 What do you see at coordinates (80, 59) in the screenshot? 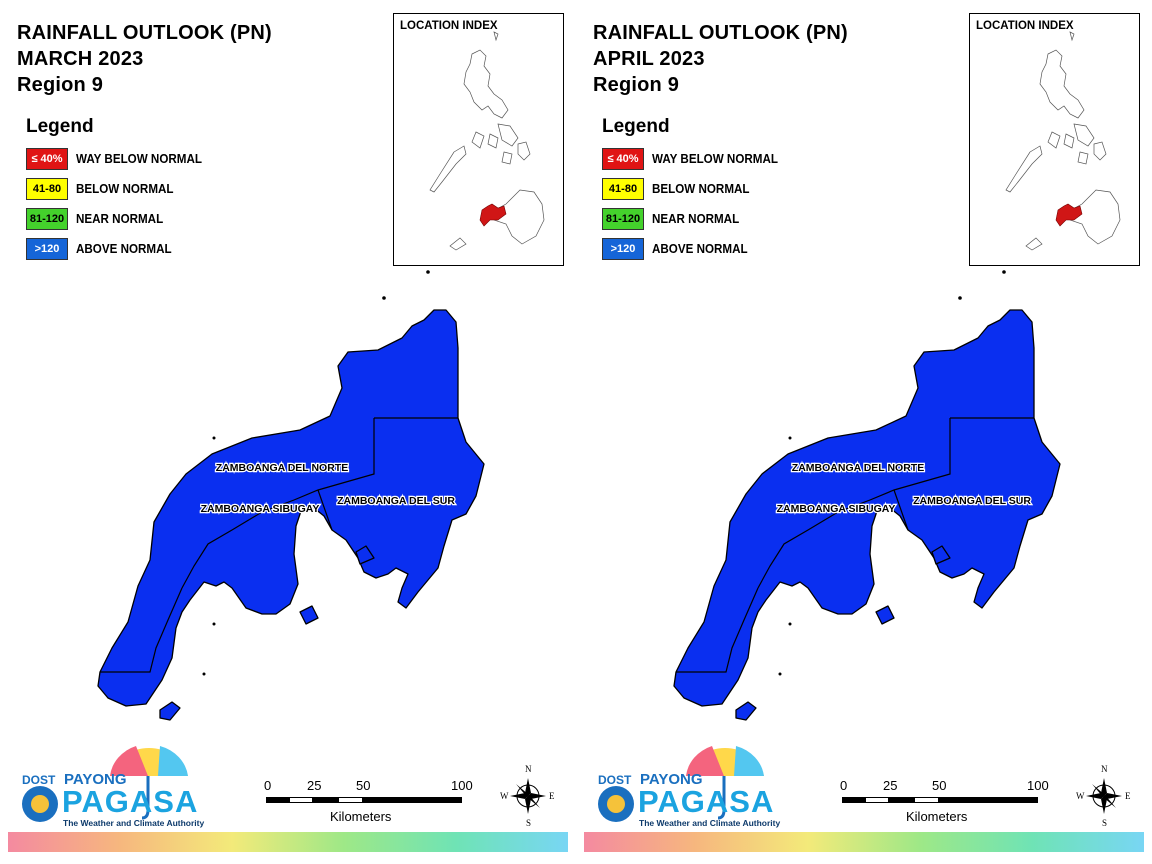
I see `title-line-2: MARCH 2023` at bounding box center [80, 59].